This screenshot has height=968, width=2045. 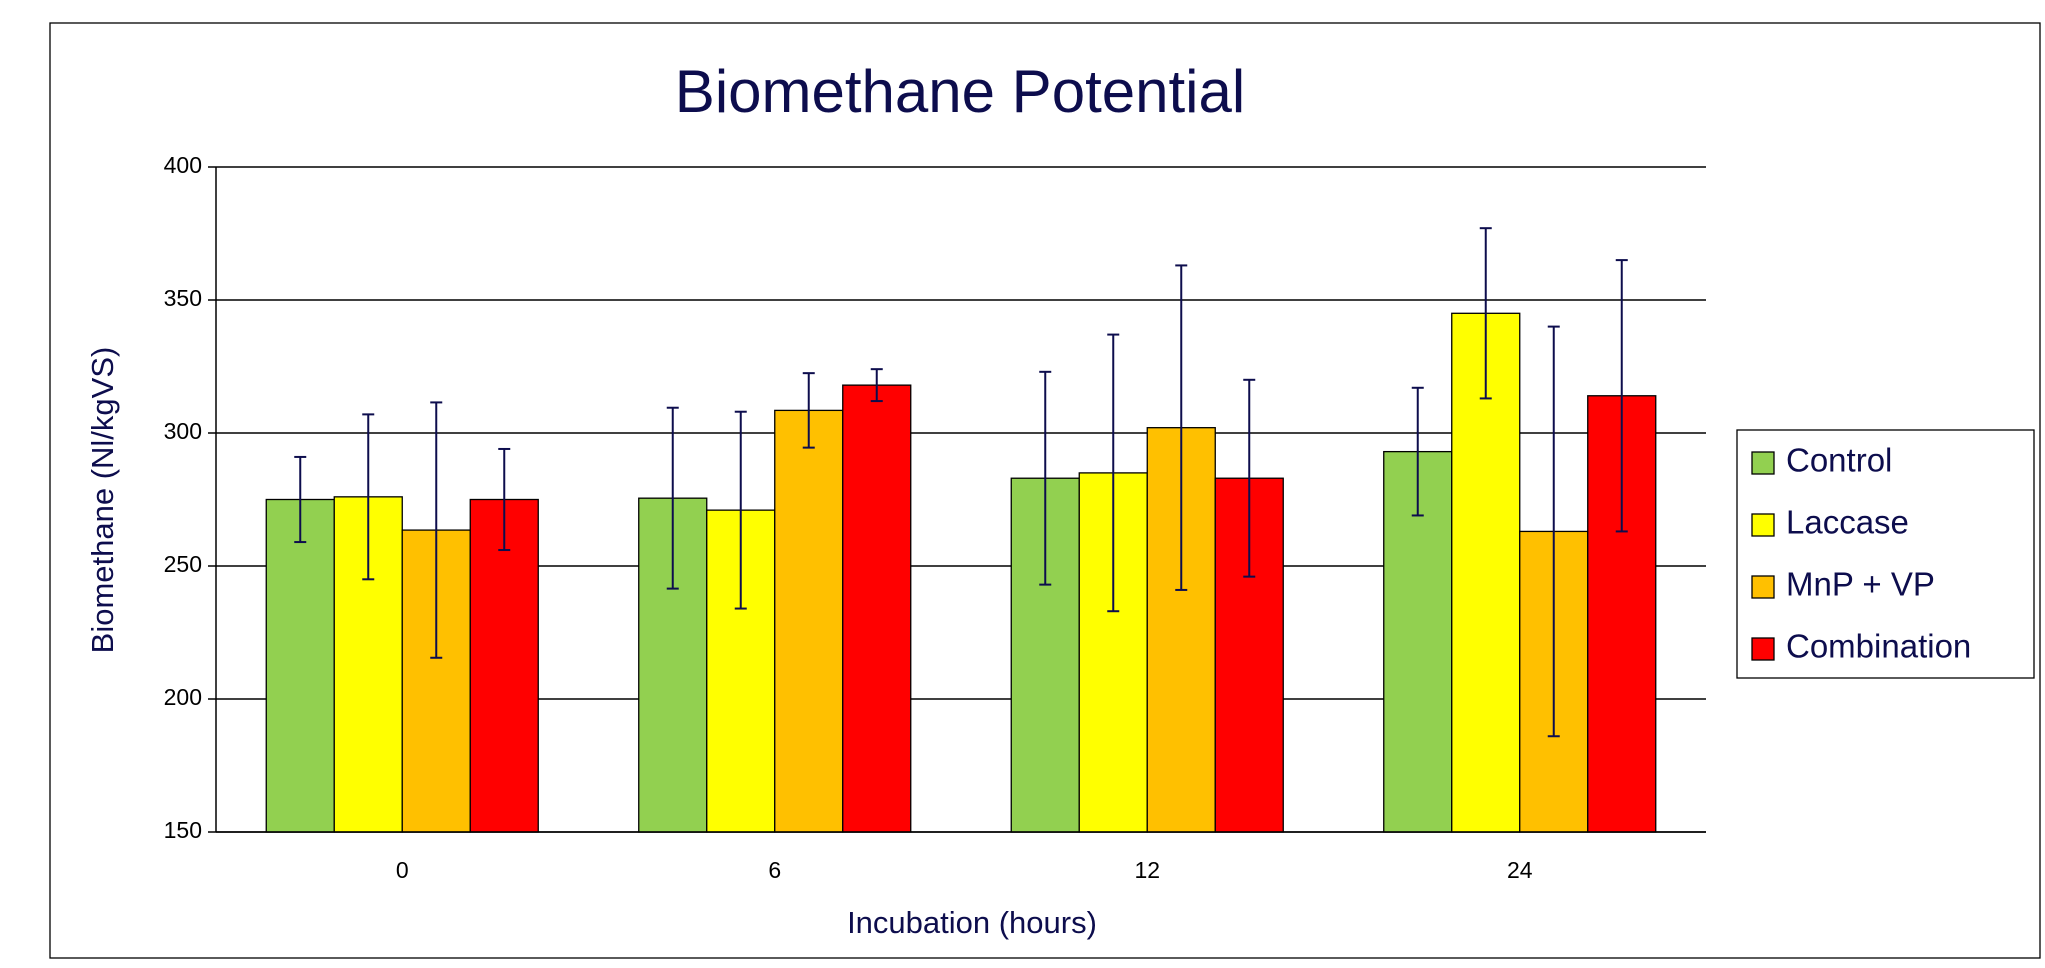 I want to click on legend-box, so click(x=1885, y=554).